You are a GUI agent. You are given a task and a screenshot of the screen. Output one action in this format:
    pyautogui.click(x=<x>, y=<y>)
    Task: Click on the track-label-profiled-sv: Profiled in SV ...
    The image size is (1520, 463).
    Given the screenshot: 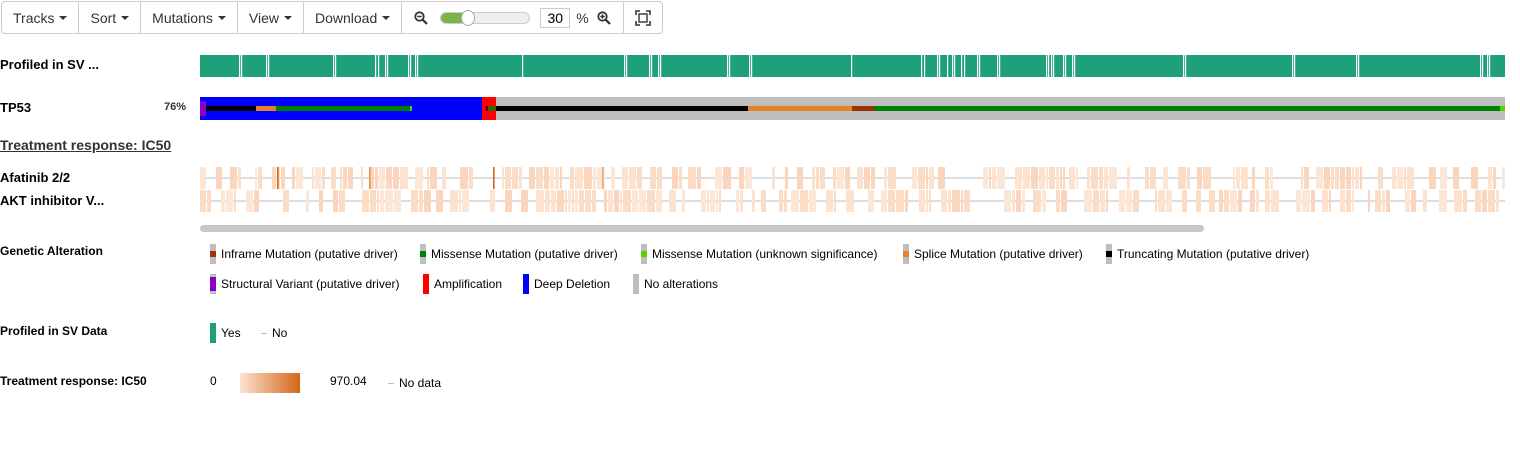 What is the action you would take?
    pyautogui.click(x=49, y=64)
    